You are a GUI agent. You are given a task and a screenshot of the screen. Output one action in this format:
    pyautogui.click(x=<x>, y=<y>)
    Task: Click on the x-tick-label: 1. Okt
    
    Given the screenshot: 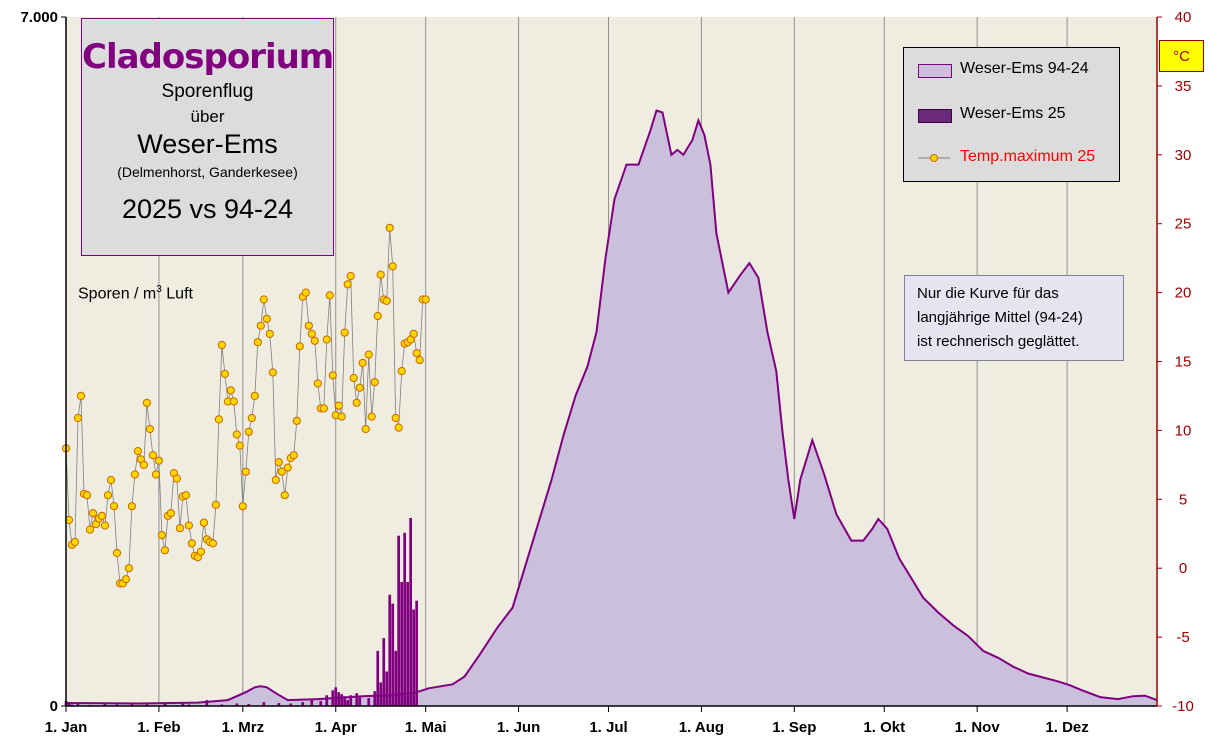 What is the action you would take?
    pyautogui.click(x=884, y=727)
    